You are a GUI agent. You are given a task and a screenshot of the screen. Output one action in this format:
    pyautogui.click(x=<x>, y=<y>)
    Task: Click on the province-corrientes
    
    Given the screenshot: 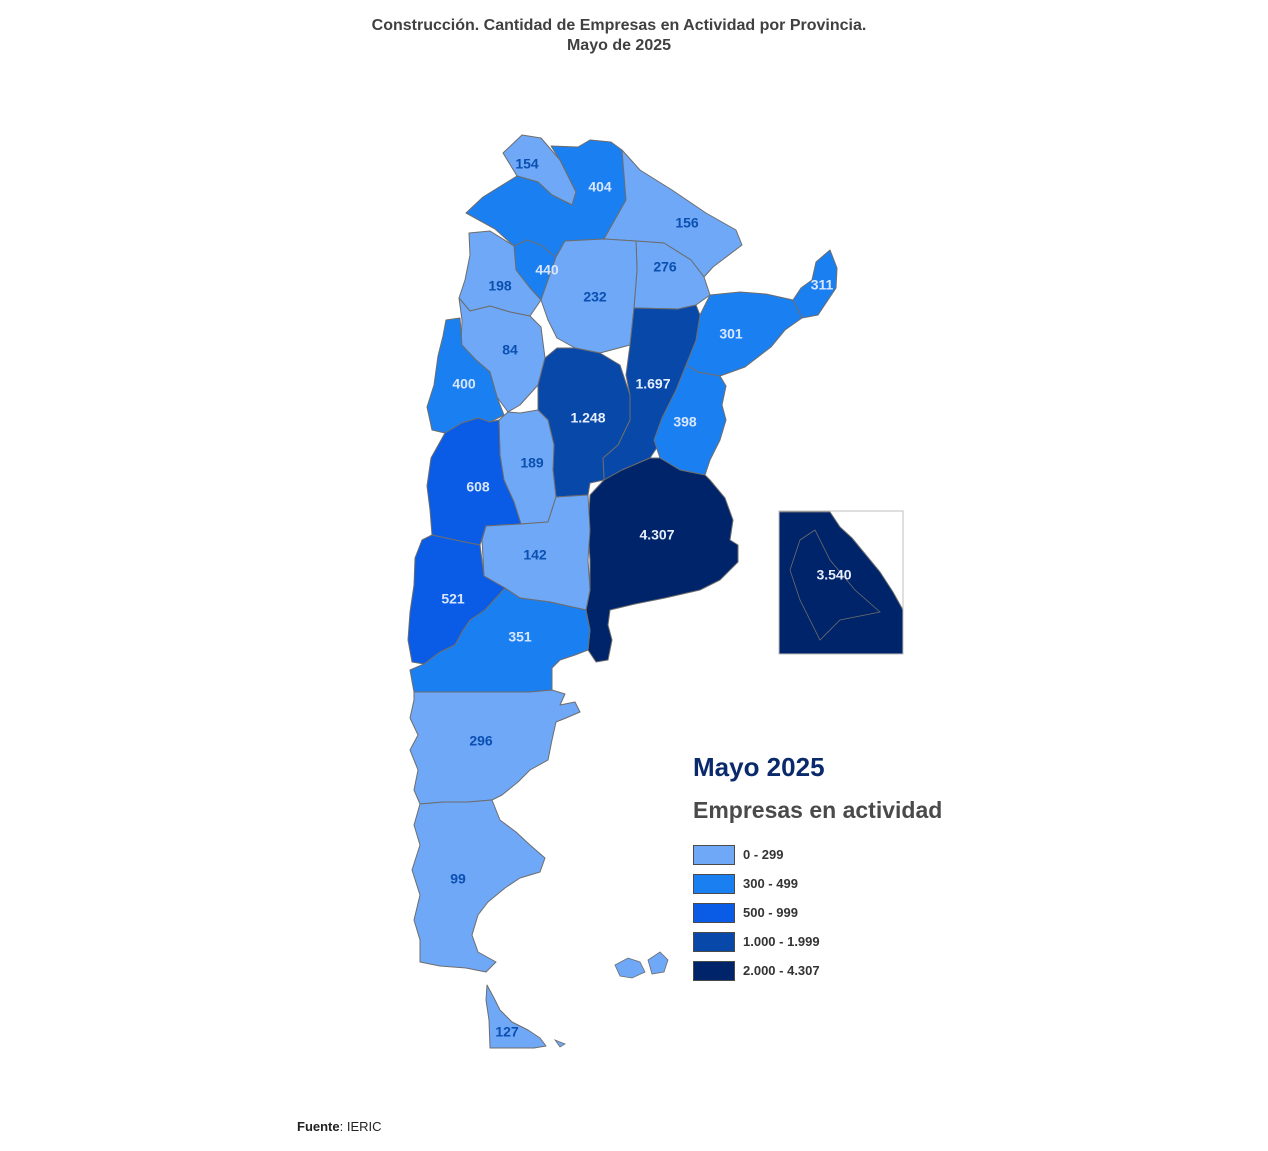 What is the action you would take?
    pyautogui.click(x=744, y=334)
    